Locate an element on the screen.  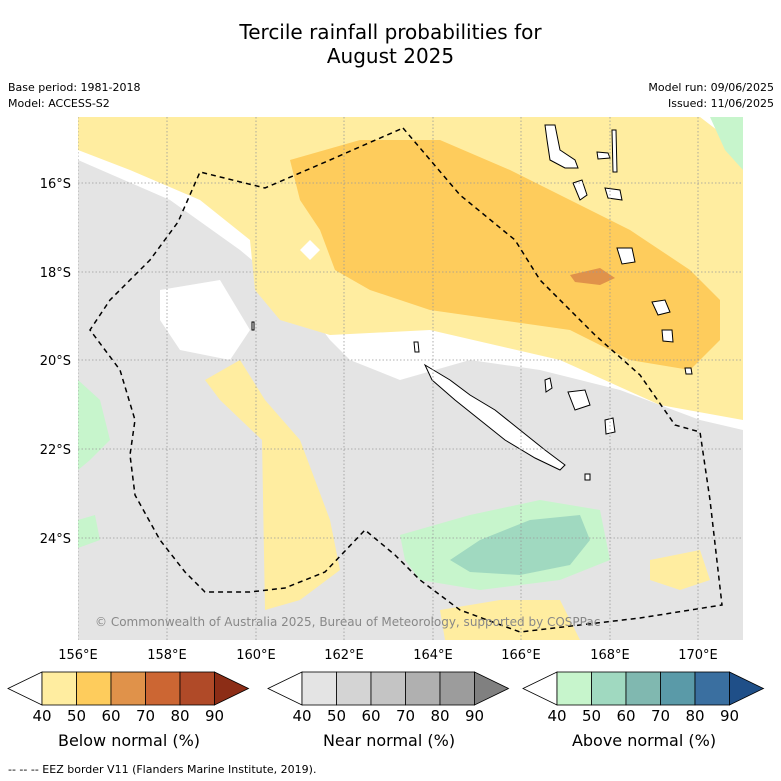
above-normal-40-50-west2 is located at coordinates (89, 531).